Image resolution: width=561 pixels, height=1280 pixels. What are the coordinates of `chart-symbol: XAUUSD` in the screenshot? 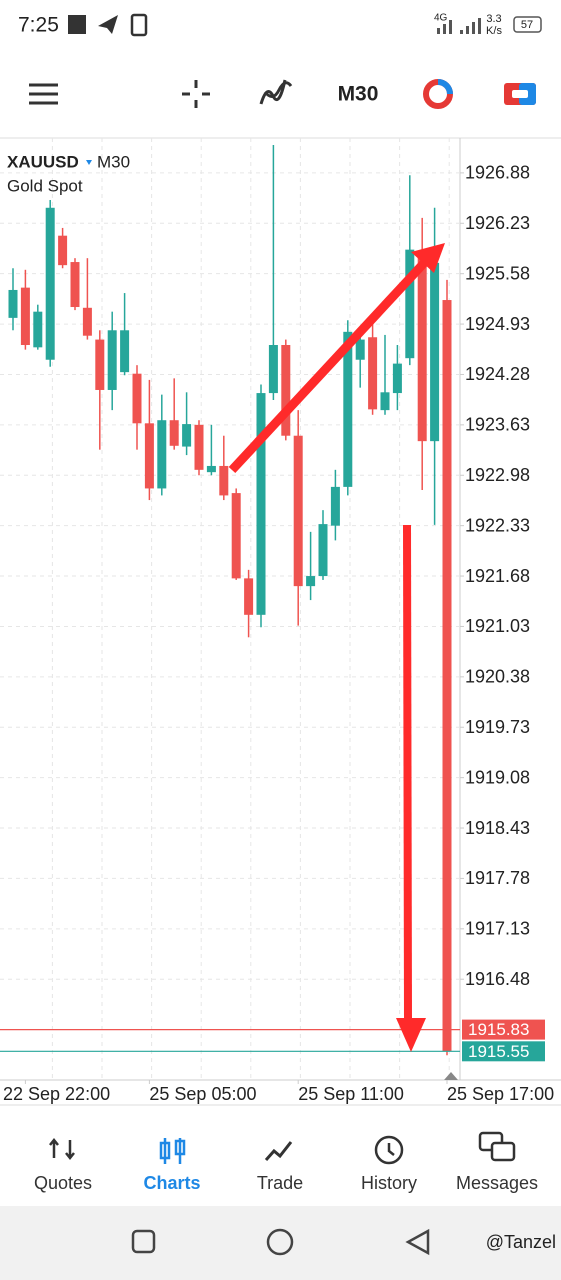 It's located at (43, 161).